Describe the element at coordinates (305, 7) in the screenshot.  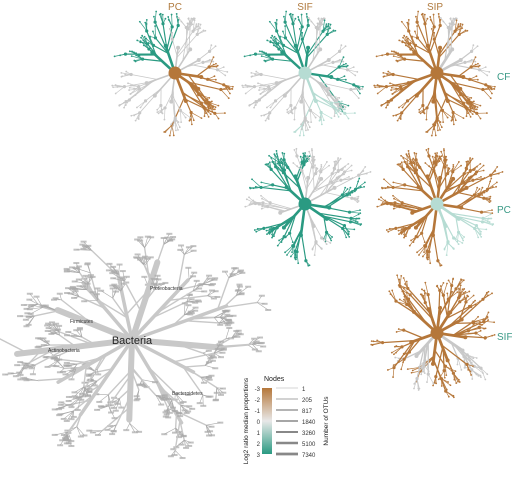
I see `column-header-sif: SIF` at that location.